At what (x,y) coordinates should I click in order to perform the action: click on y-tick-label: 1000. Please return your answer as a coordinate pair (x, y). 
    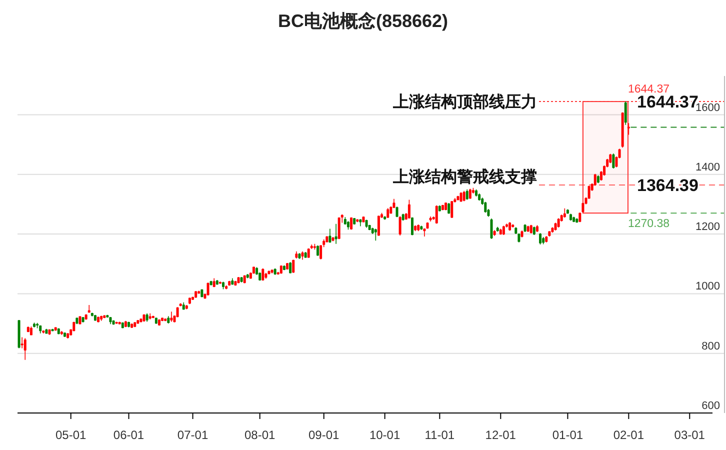
    Looking at the image, I should click on (708, 286).